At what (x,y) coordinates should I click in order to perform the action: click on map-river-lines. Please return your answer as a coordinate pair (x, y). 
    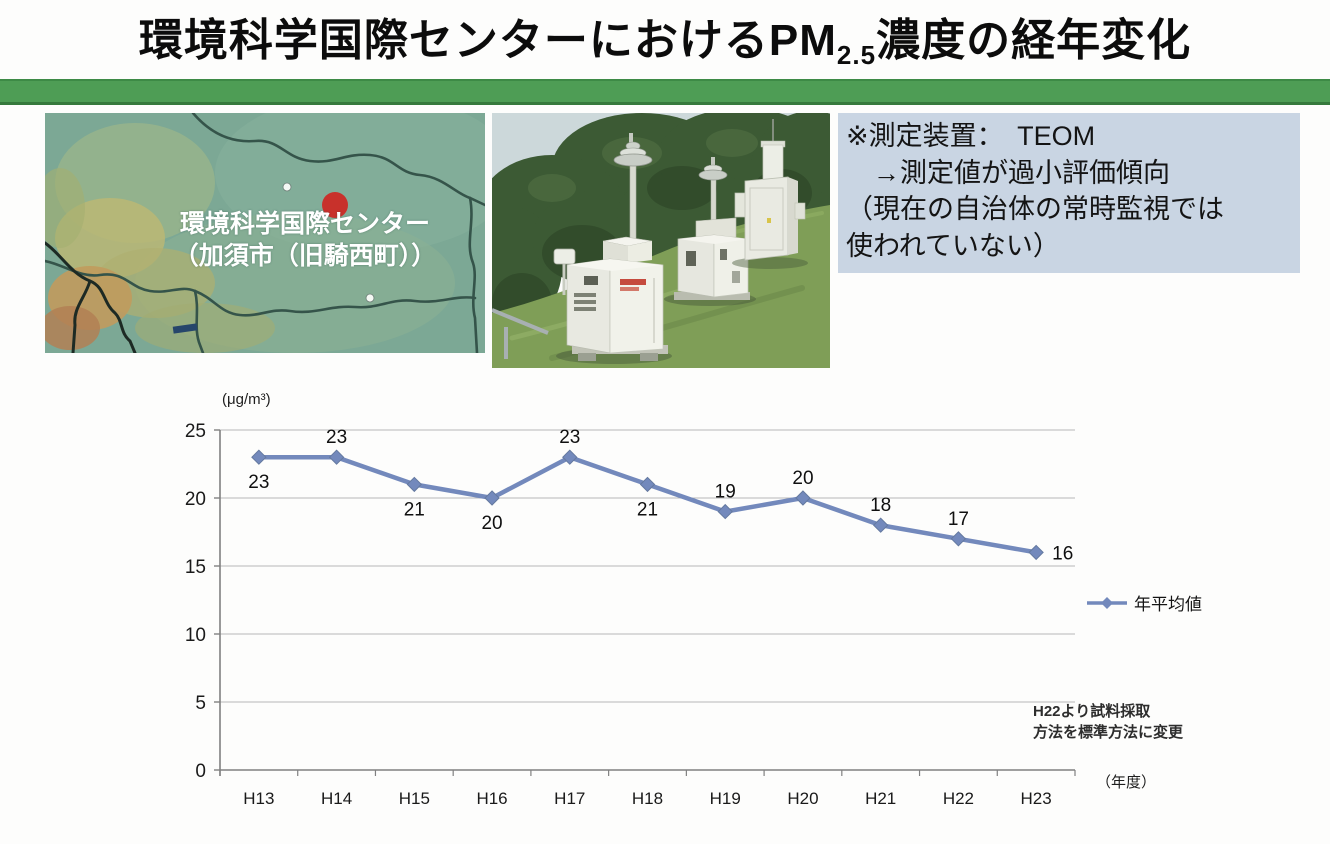
    Looking at the image, I should click on (91, 297).